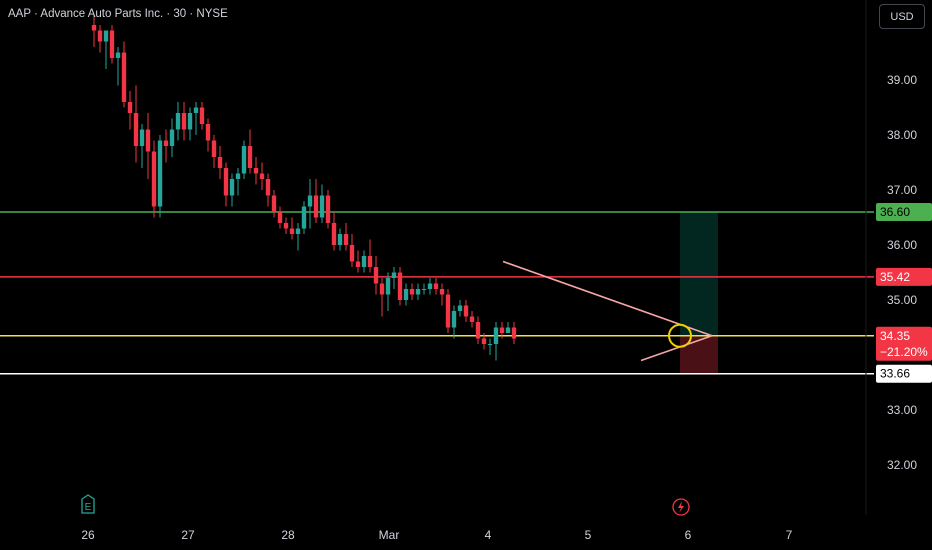 Image resolution: width=932 pixels, height=550 pixels. I want to click on price-tag-label: 35.42, so click(895, 277).